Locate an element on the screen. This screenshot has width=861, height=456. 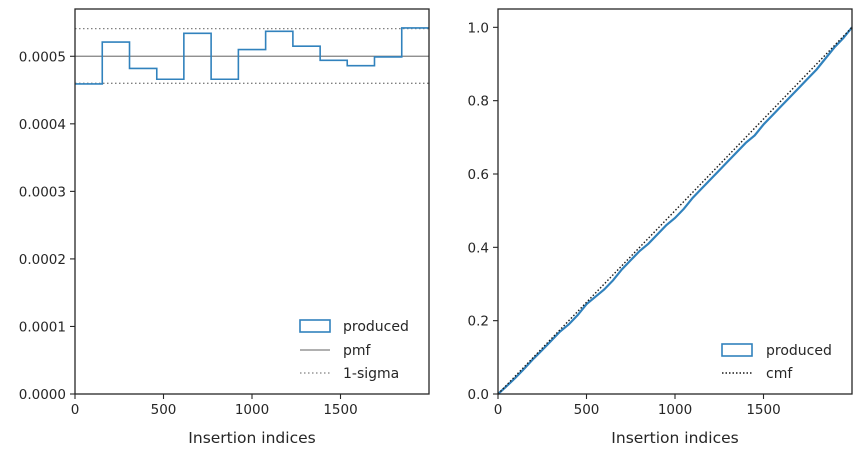
y-tick-label: 0.0004 is located at coordinates (42, 125).